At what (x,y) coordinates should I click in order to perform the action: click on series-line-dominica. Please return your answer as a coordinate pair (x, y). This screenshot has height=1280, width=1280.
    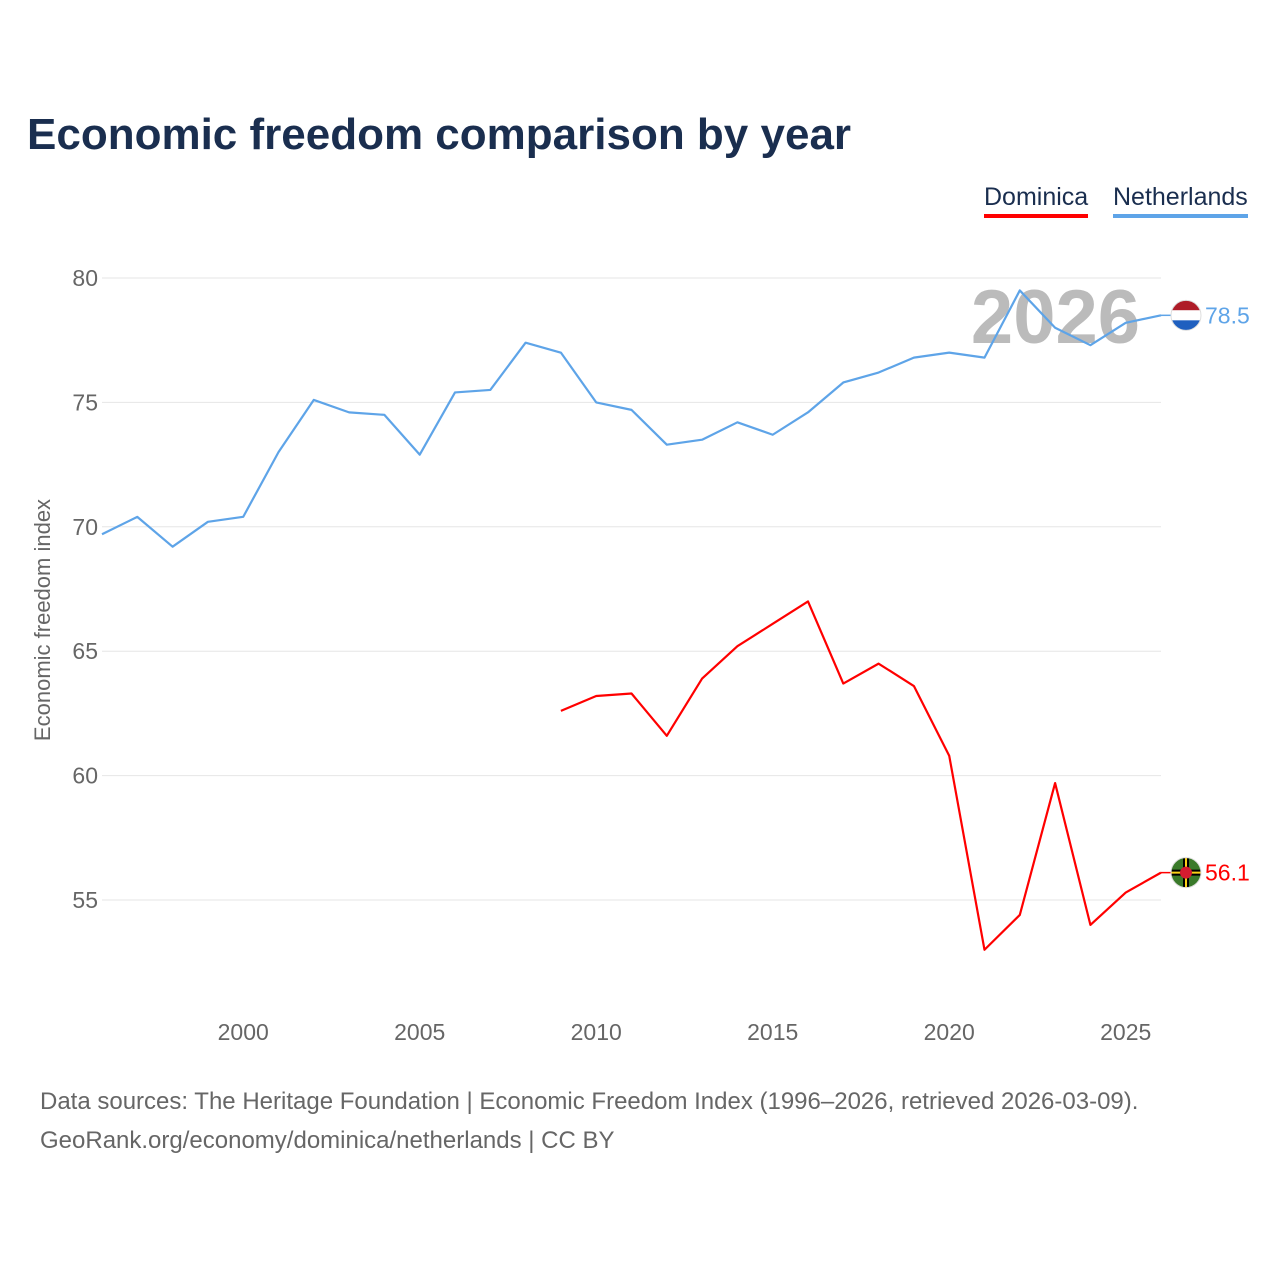
    Looking at the image, I should click on (861, 775).